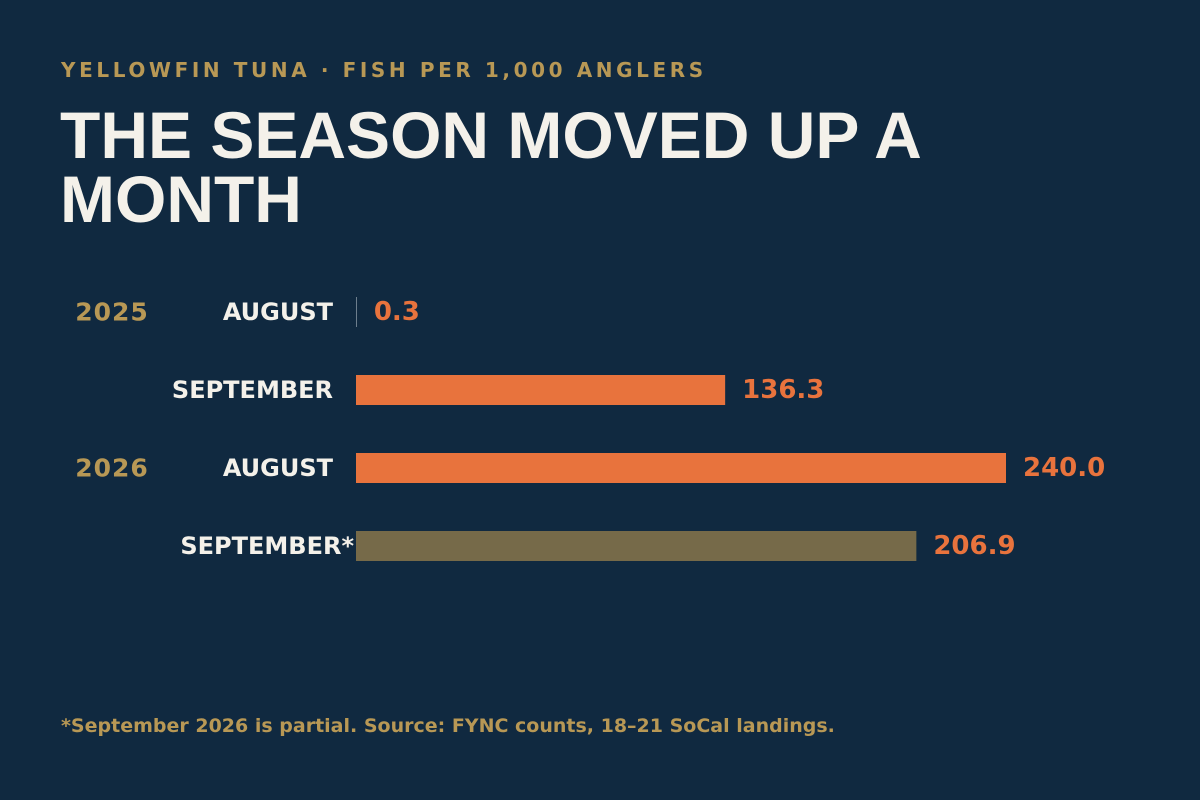 This screenshot has height=800, width=1200. Describe the element at coordinates (252, 390) in the screenshot. I see `month-label: SEPTEMBER` at that location.